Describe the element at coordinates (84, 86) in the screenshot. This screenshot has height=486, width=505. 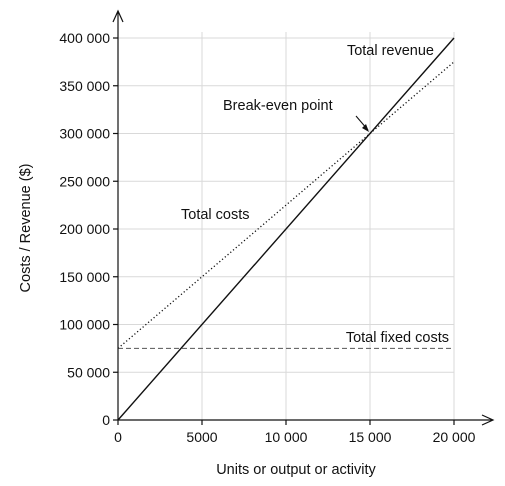
I see `y-tick-label: 350 000` at that location.